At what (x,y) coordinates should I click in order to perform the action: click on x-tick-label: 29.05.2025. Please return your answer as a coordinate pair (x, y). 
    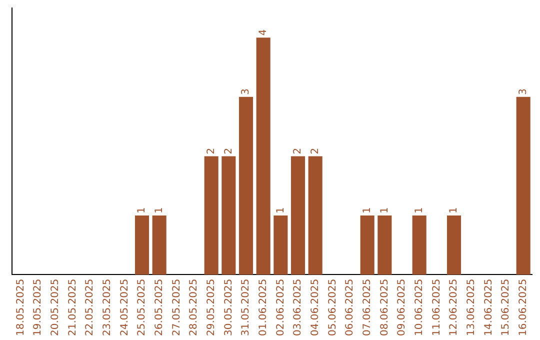
    Looking at the image, I should click on (211, 307).